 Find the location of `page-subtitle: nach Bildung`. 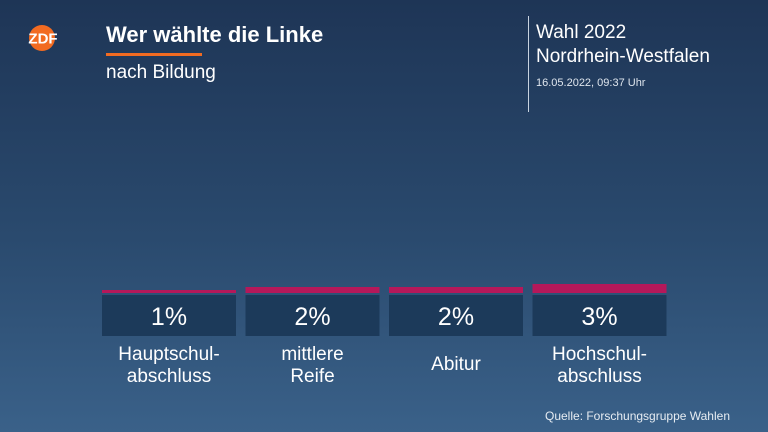

page-subtitle: nach Bildung is located at coordinates (161, 72).